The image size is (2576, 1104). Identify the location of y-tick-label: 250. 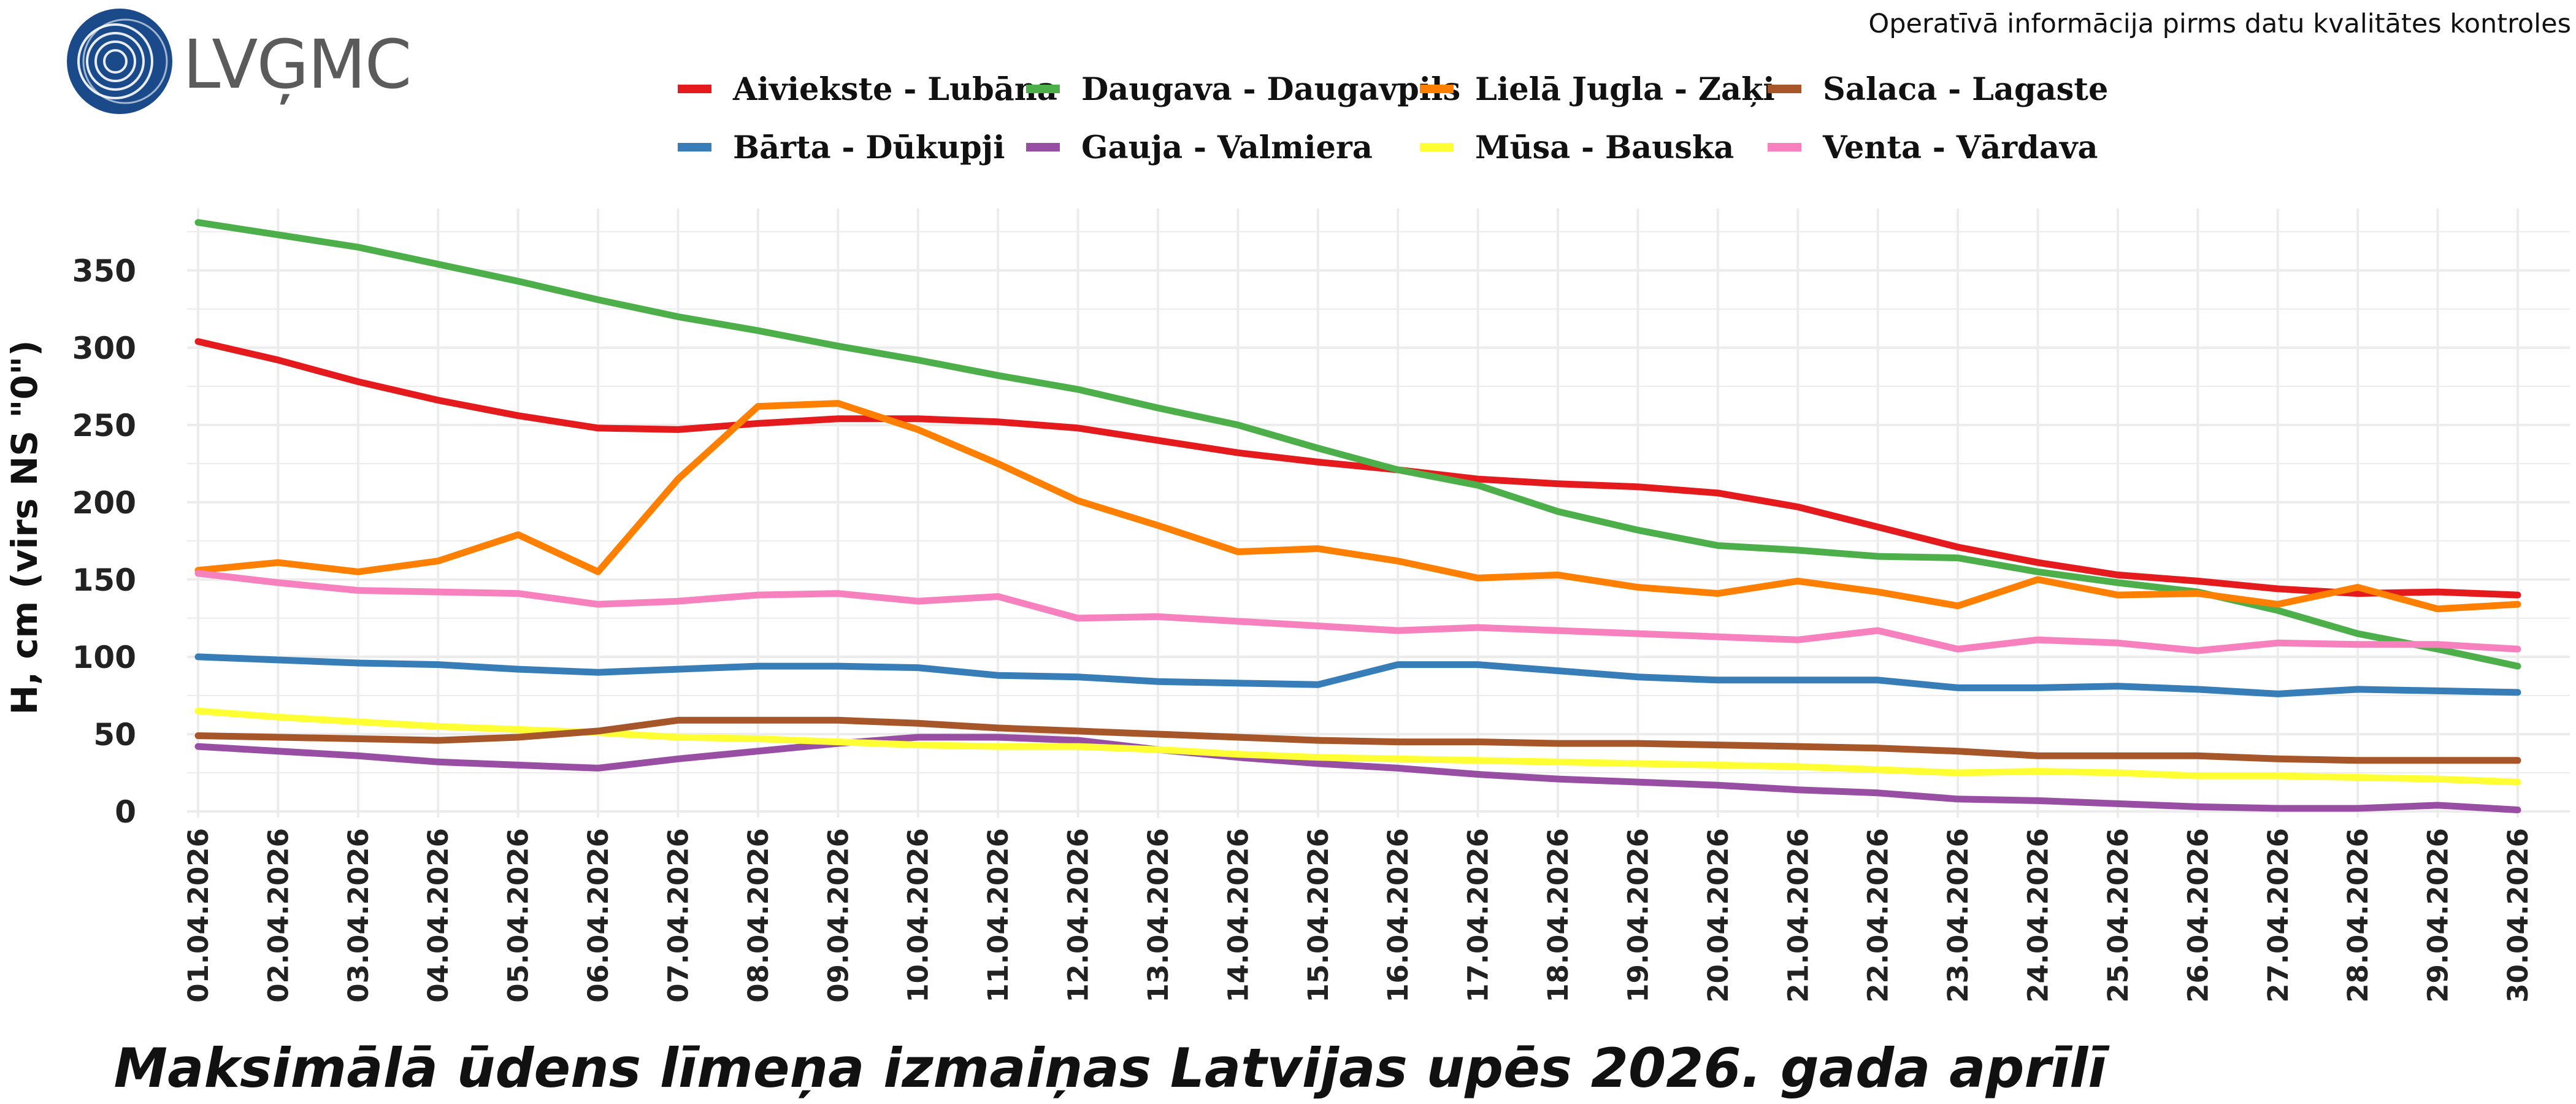
(104, 425).